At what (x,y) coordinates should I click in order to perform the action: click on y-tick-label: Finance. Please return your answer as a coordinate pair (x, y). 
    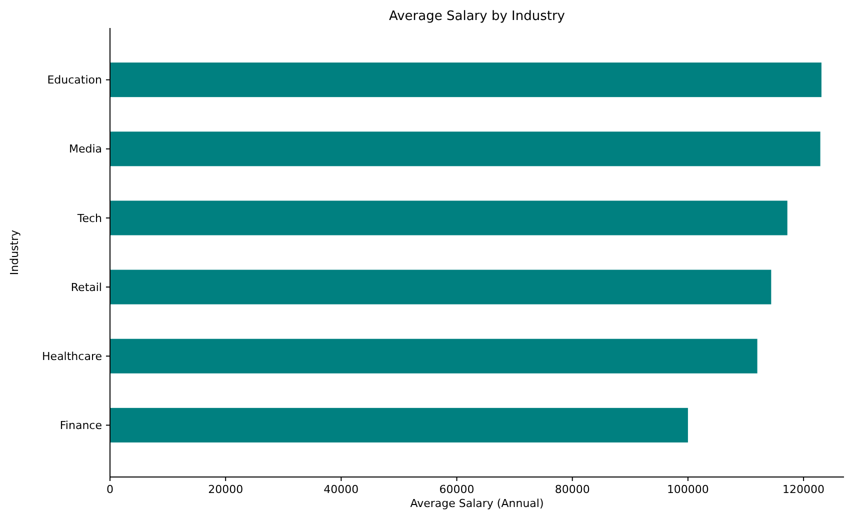
    Looking at the image, I should click on (81, 425).